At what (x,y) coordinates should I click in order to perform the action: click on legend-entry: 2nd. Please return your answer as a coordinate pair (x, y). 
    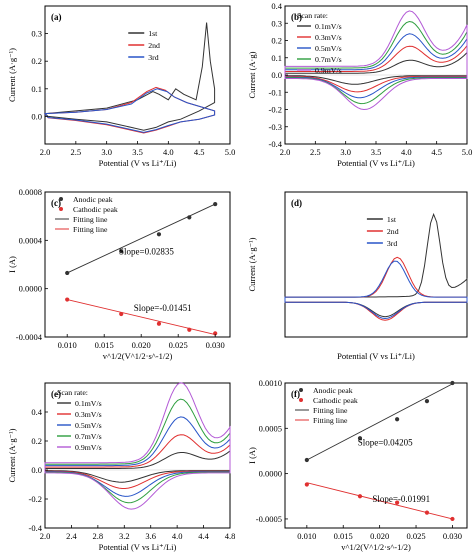
    Looking at the image, I should click on (393, 231).